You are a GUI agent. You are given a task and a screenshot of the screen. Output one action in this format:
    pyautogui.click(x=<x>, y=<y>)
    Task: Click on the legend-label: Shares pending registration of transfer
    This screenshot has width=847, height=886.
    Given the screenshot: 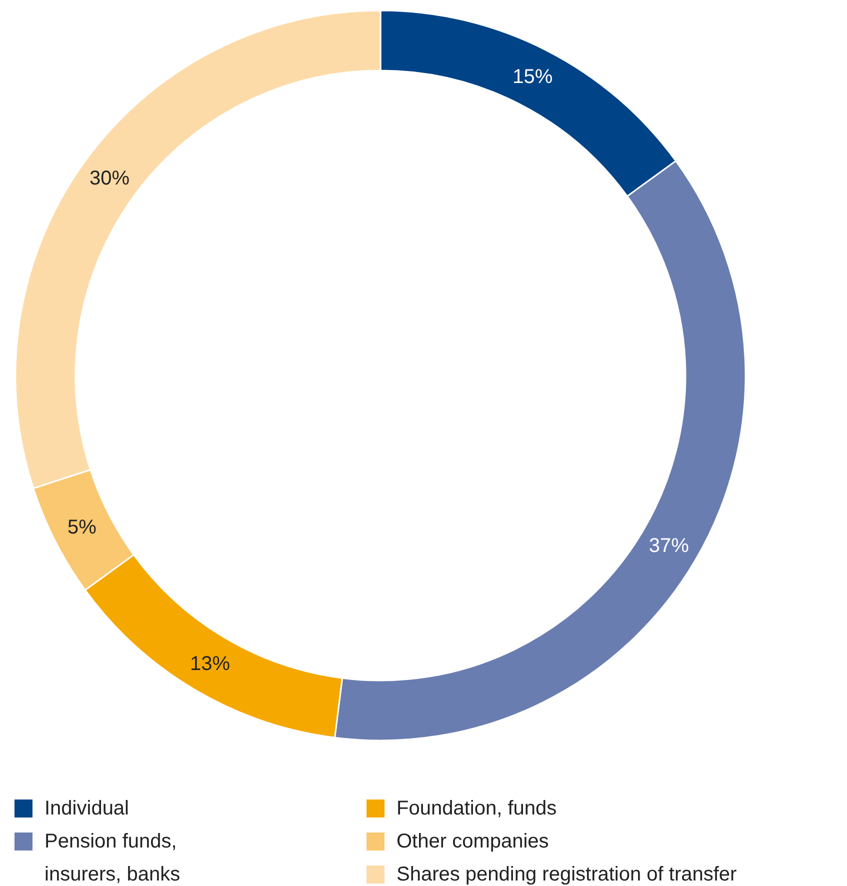 What is the action you would take?
    pyautogui.click(x=567, y=875)
    